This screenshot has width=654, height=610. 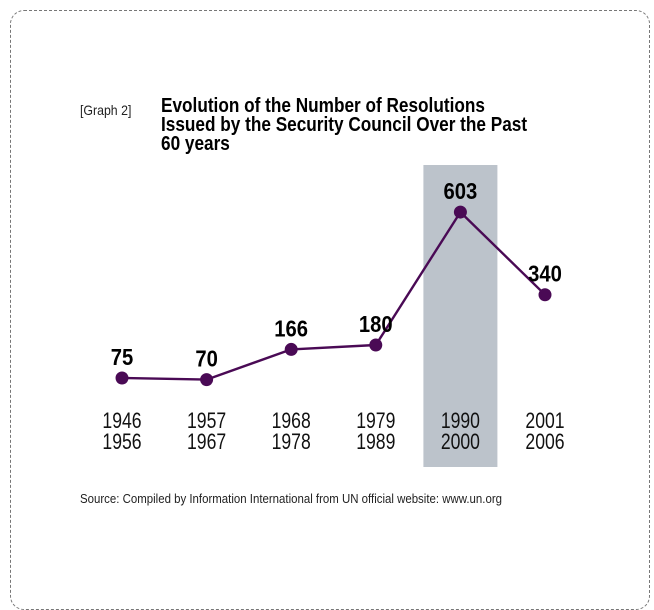 I want to click on data-label: 603, so click(x=461, y=191).